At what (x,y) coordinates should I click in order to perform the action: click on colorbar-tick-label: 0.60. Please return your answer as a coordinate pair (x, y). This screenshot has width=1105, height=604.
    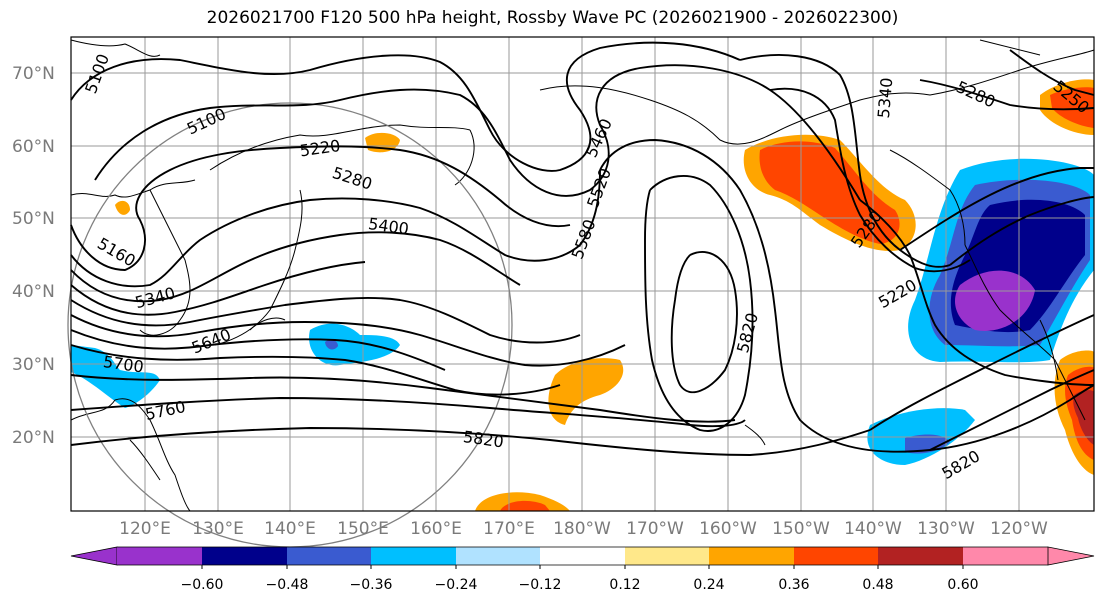
    Looking at the image, I should click on (962, 585).